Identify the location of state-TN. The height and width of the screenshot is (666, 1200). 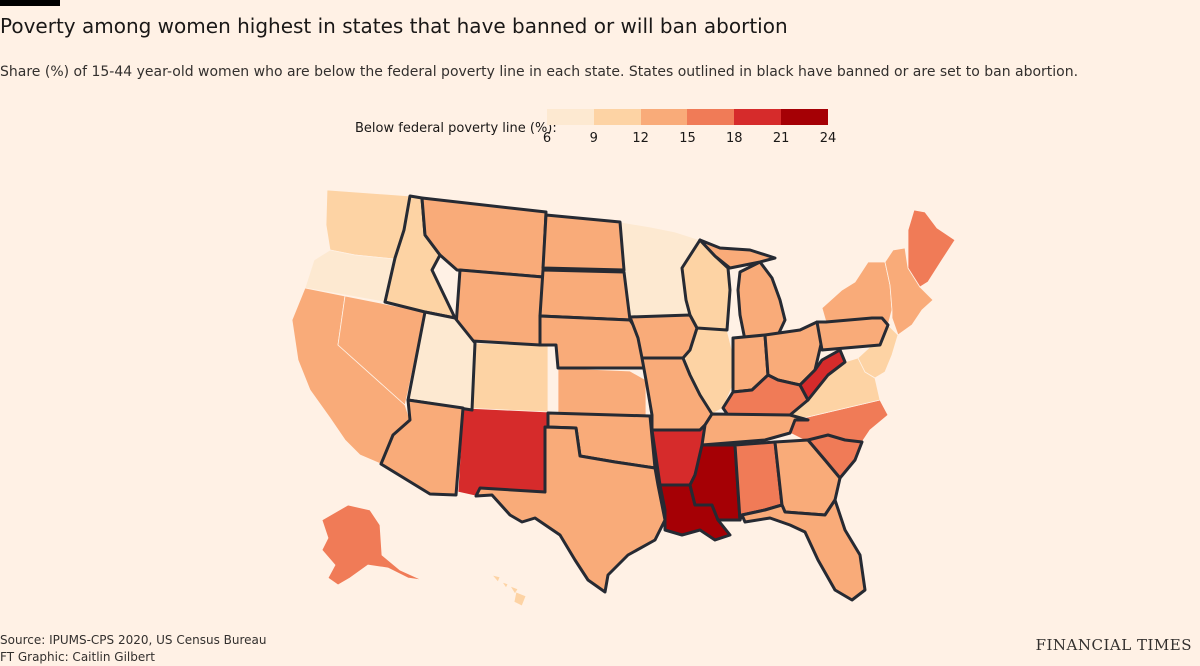
(755, 429).